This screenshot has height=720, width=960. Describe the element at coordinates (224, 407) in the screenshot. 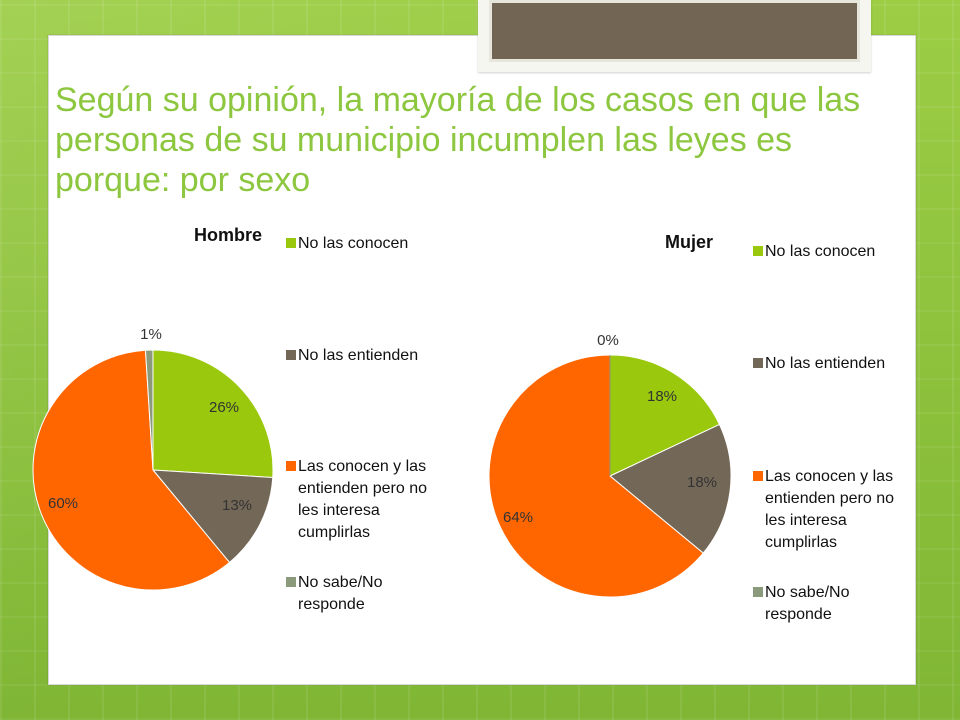

I see `data-label: 26%` at that location.